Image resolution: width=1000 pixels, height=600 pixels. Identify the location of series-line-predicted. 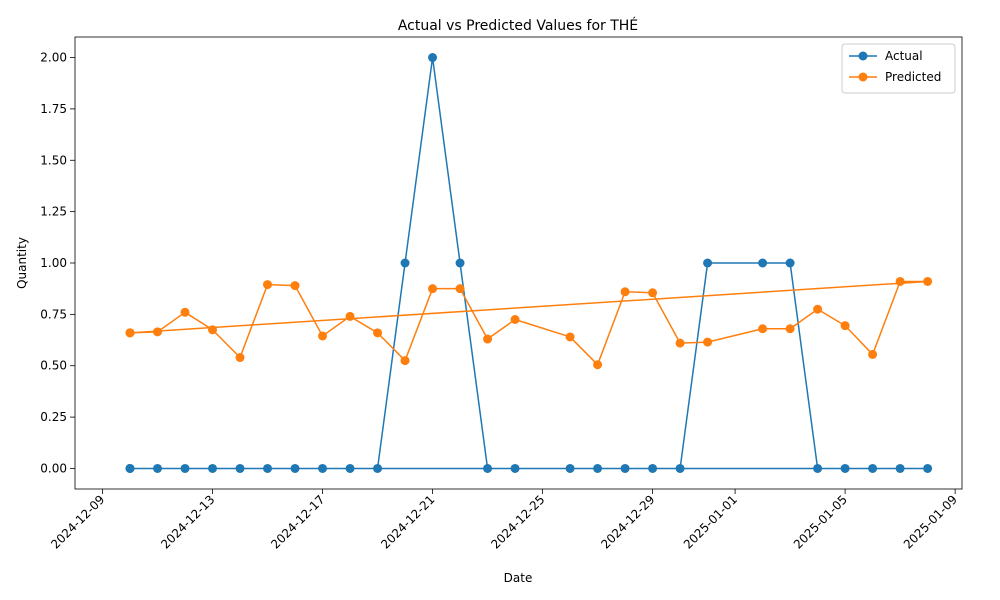
(529, 323).